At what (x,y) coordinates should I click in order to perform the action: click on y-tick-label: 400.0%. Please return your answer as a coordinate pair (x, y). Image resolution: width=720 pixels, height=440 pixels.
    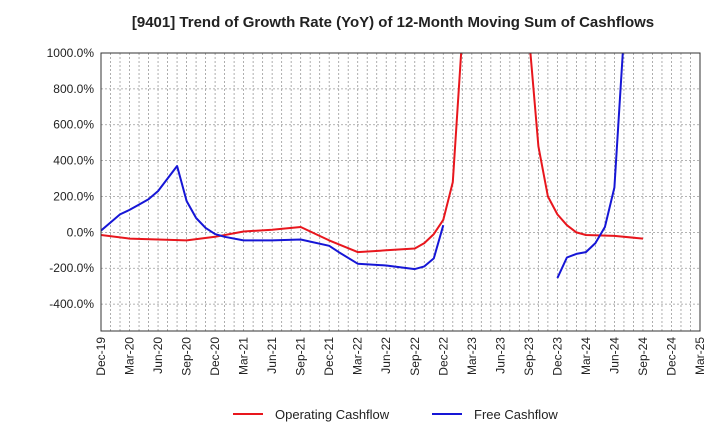
    Looking at the image, I should click on (73, 161).